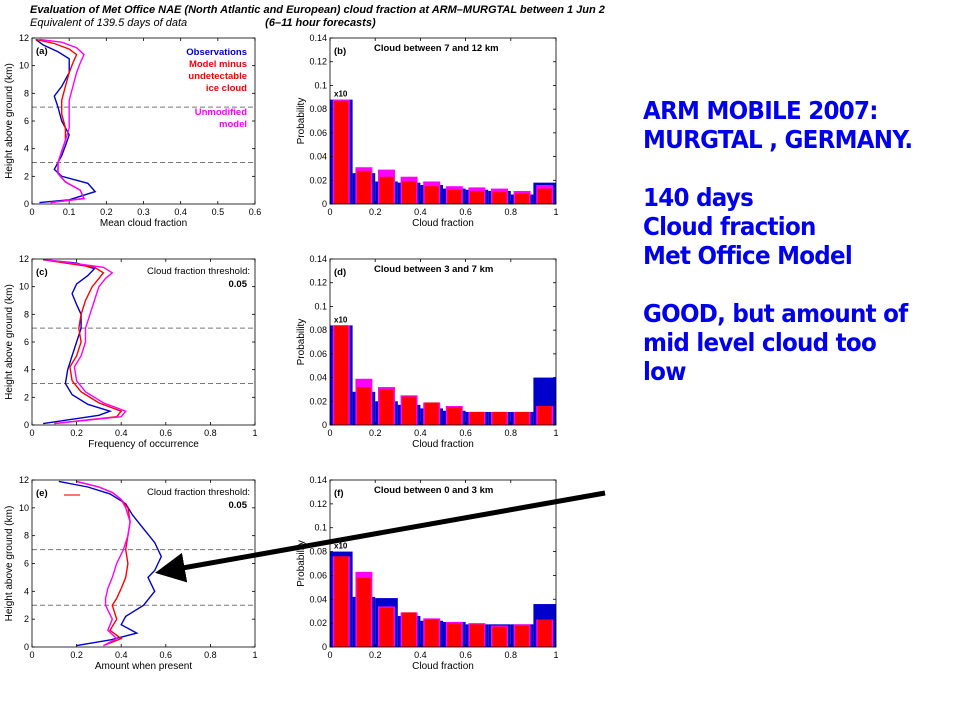  I want to click on annotation-line: Cloud fraction, so click(729, 226).